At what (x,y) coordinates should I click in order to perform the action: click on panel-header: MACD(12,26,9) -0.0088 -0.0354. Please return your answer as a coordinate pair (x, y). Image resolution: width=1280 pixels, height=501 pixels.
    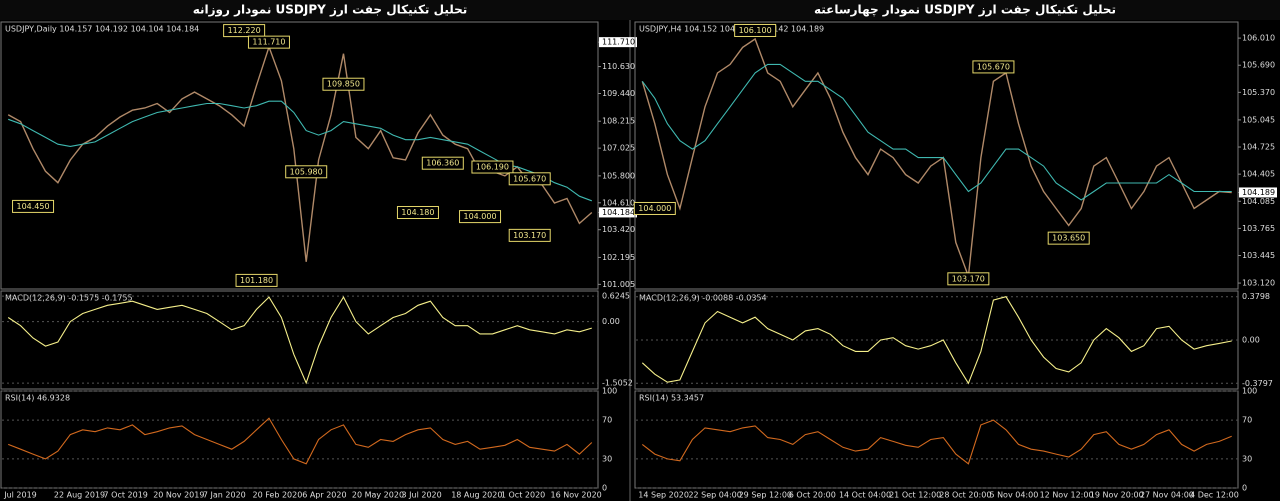
    Looking at the image, I should click on (703, 298).